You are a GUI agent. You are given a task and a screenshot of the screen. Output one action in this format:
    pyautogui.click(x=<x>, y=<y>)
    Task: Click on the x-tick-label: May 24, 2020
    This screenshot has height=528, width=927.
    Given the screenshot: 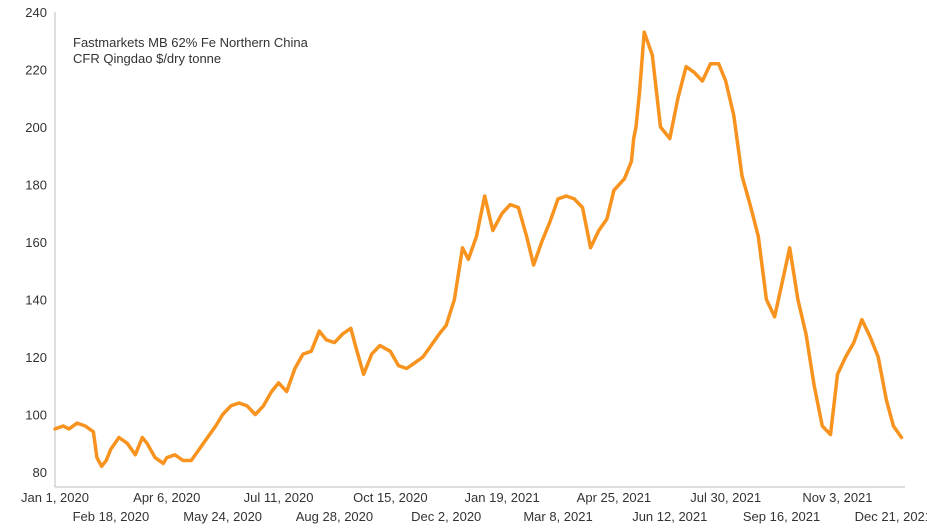 What is the action you would take?
    pyautogui.click(x=222, y=516)
    